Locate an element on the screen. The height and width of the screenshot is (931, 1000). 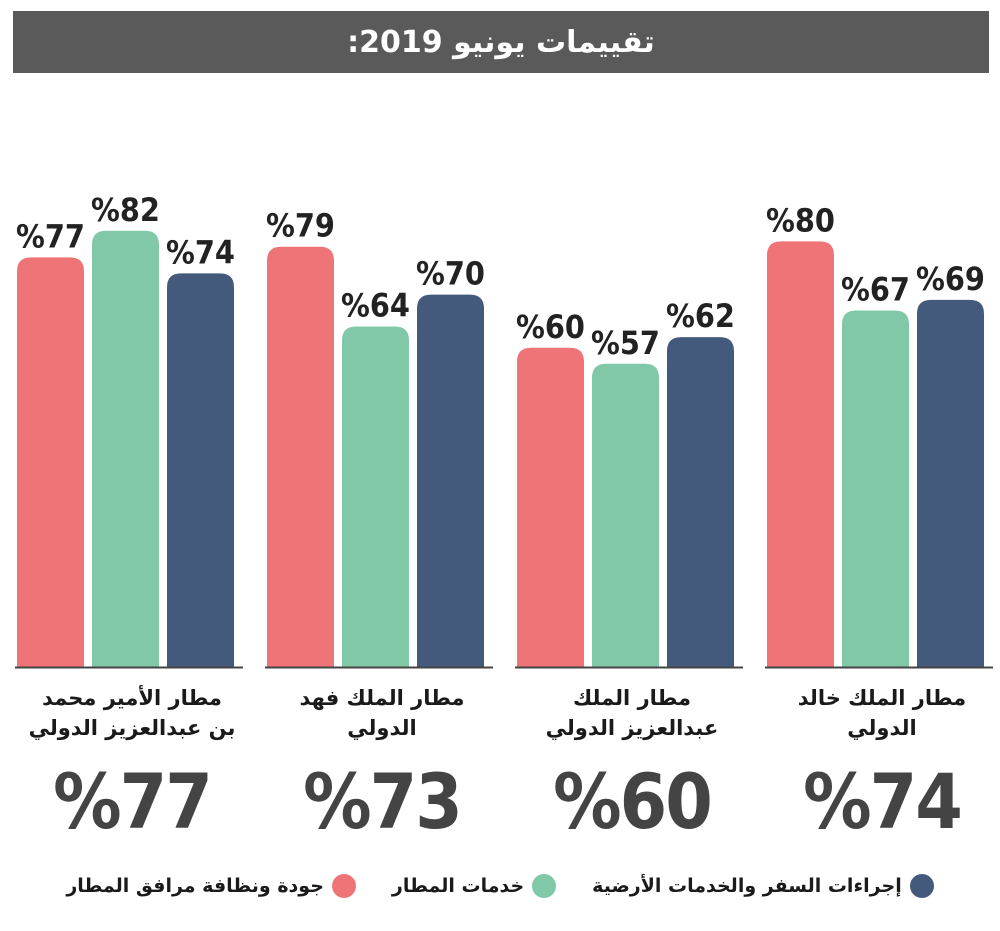
airport-name-line2: عبدالعزيز الدولي is located at coordinates (632, 728).